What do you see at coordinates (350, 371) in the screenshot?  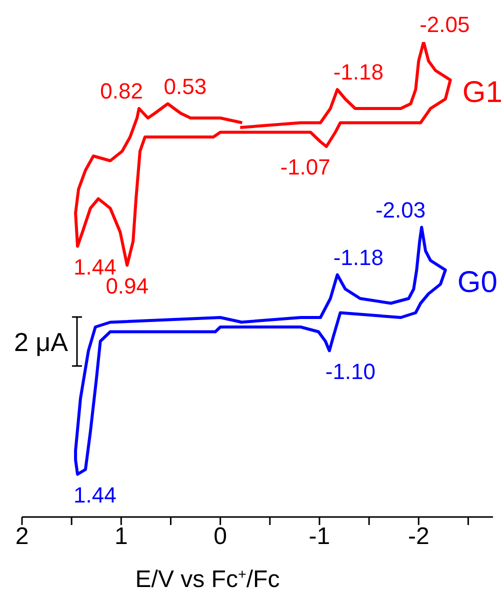 I see `annotation: -1.10` at bounding box center [350, 371].